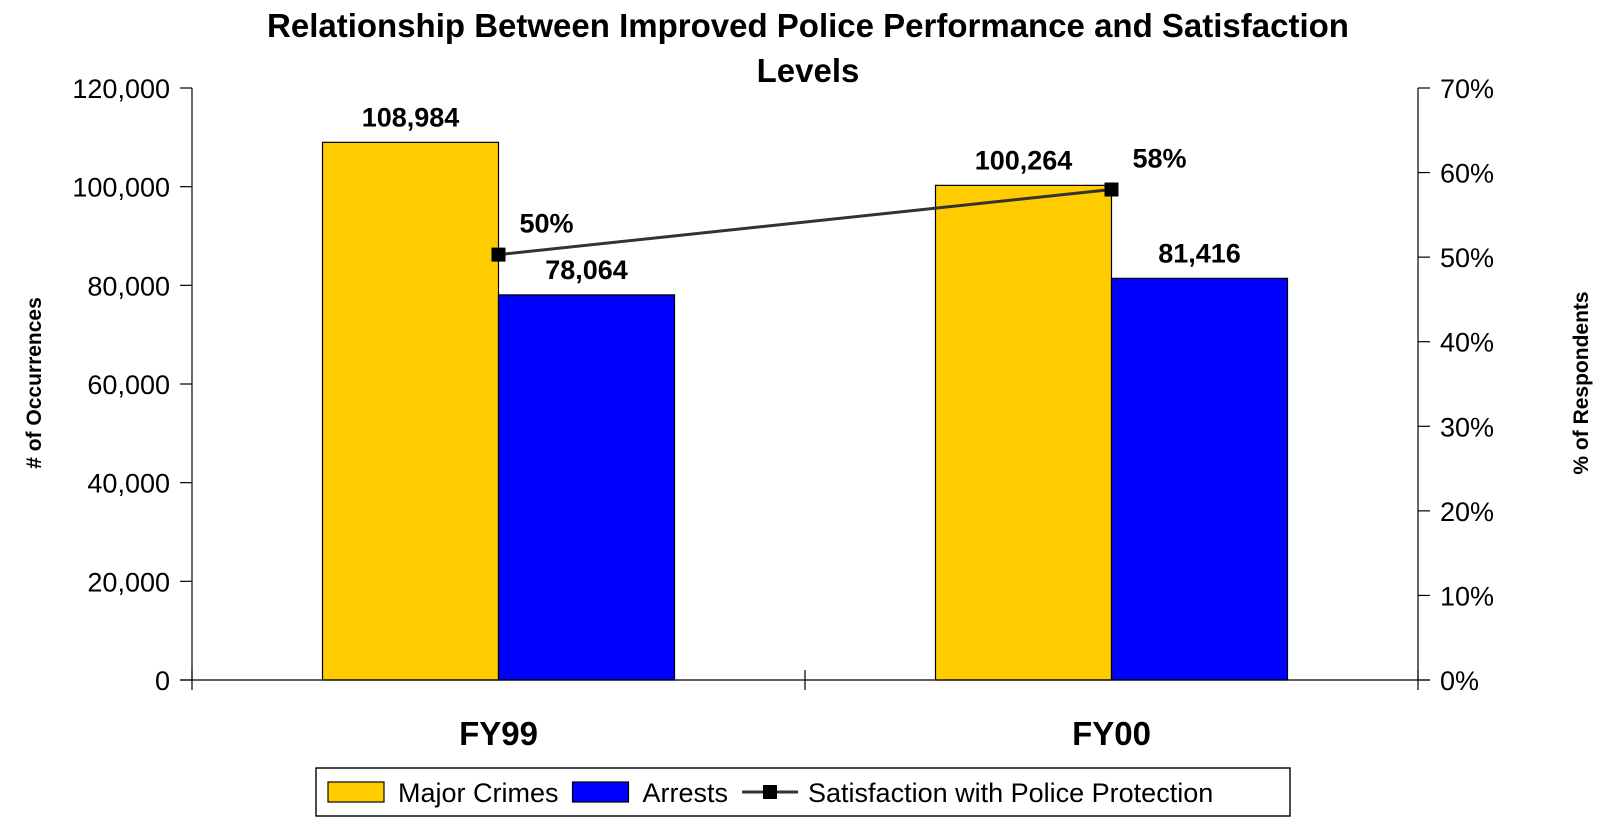 This screenshot has width=1617, height=838. What do you see at coordinates (1467, 174) in the screenshot?
I see `y2-tick-label: 60%` at bounding box center [1467, 174].